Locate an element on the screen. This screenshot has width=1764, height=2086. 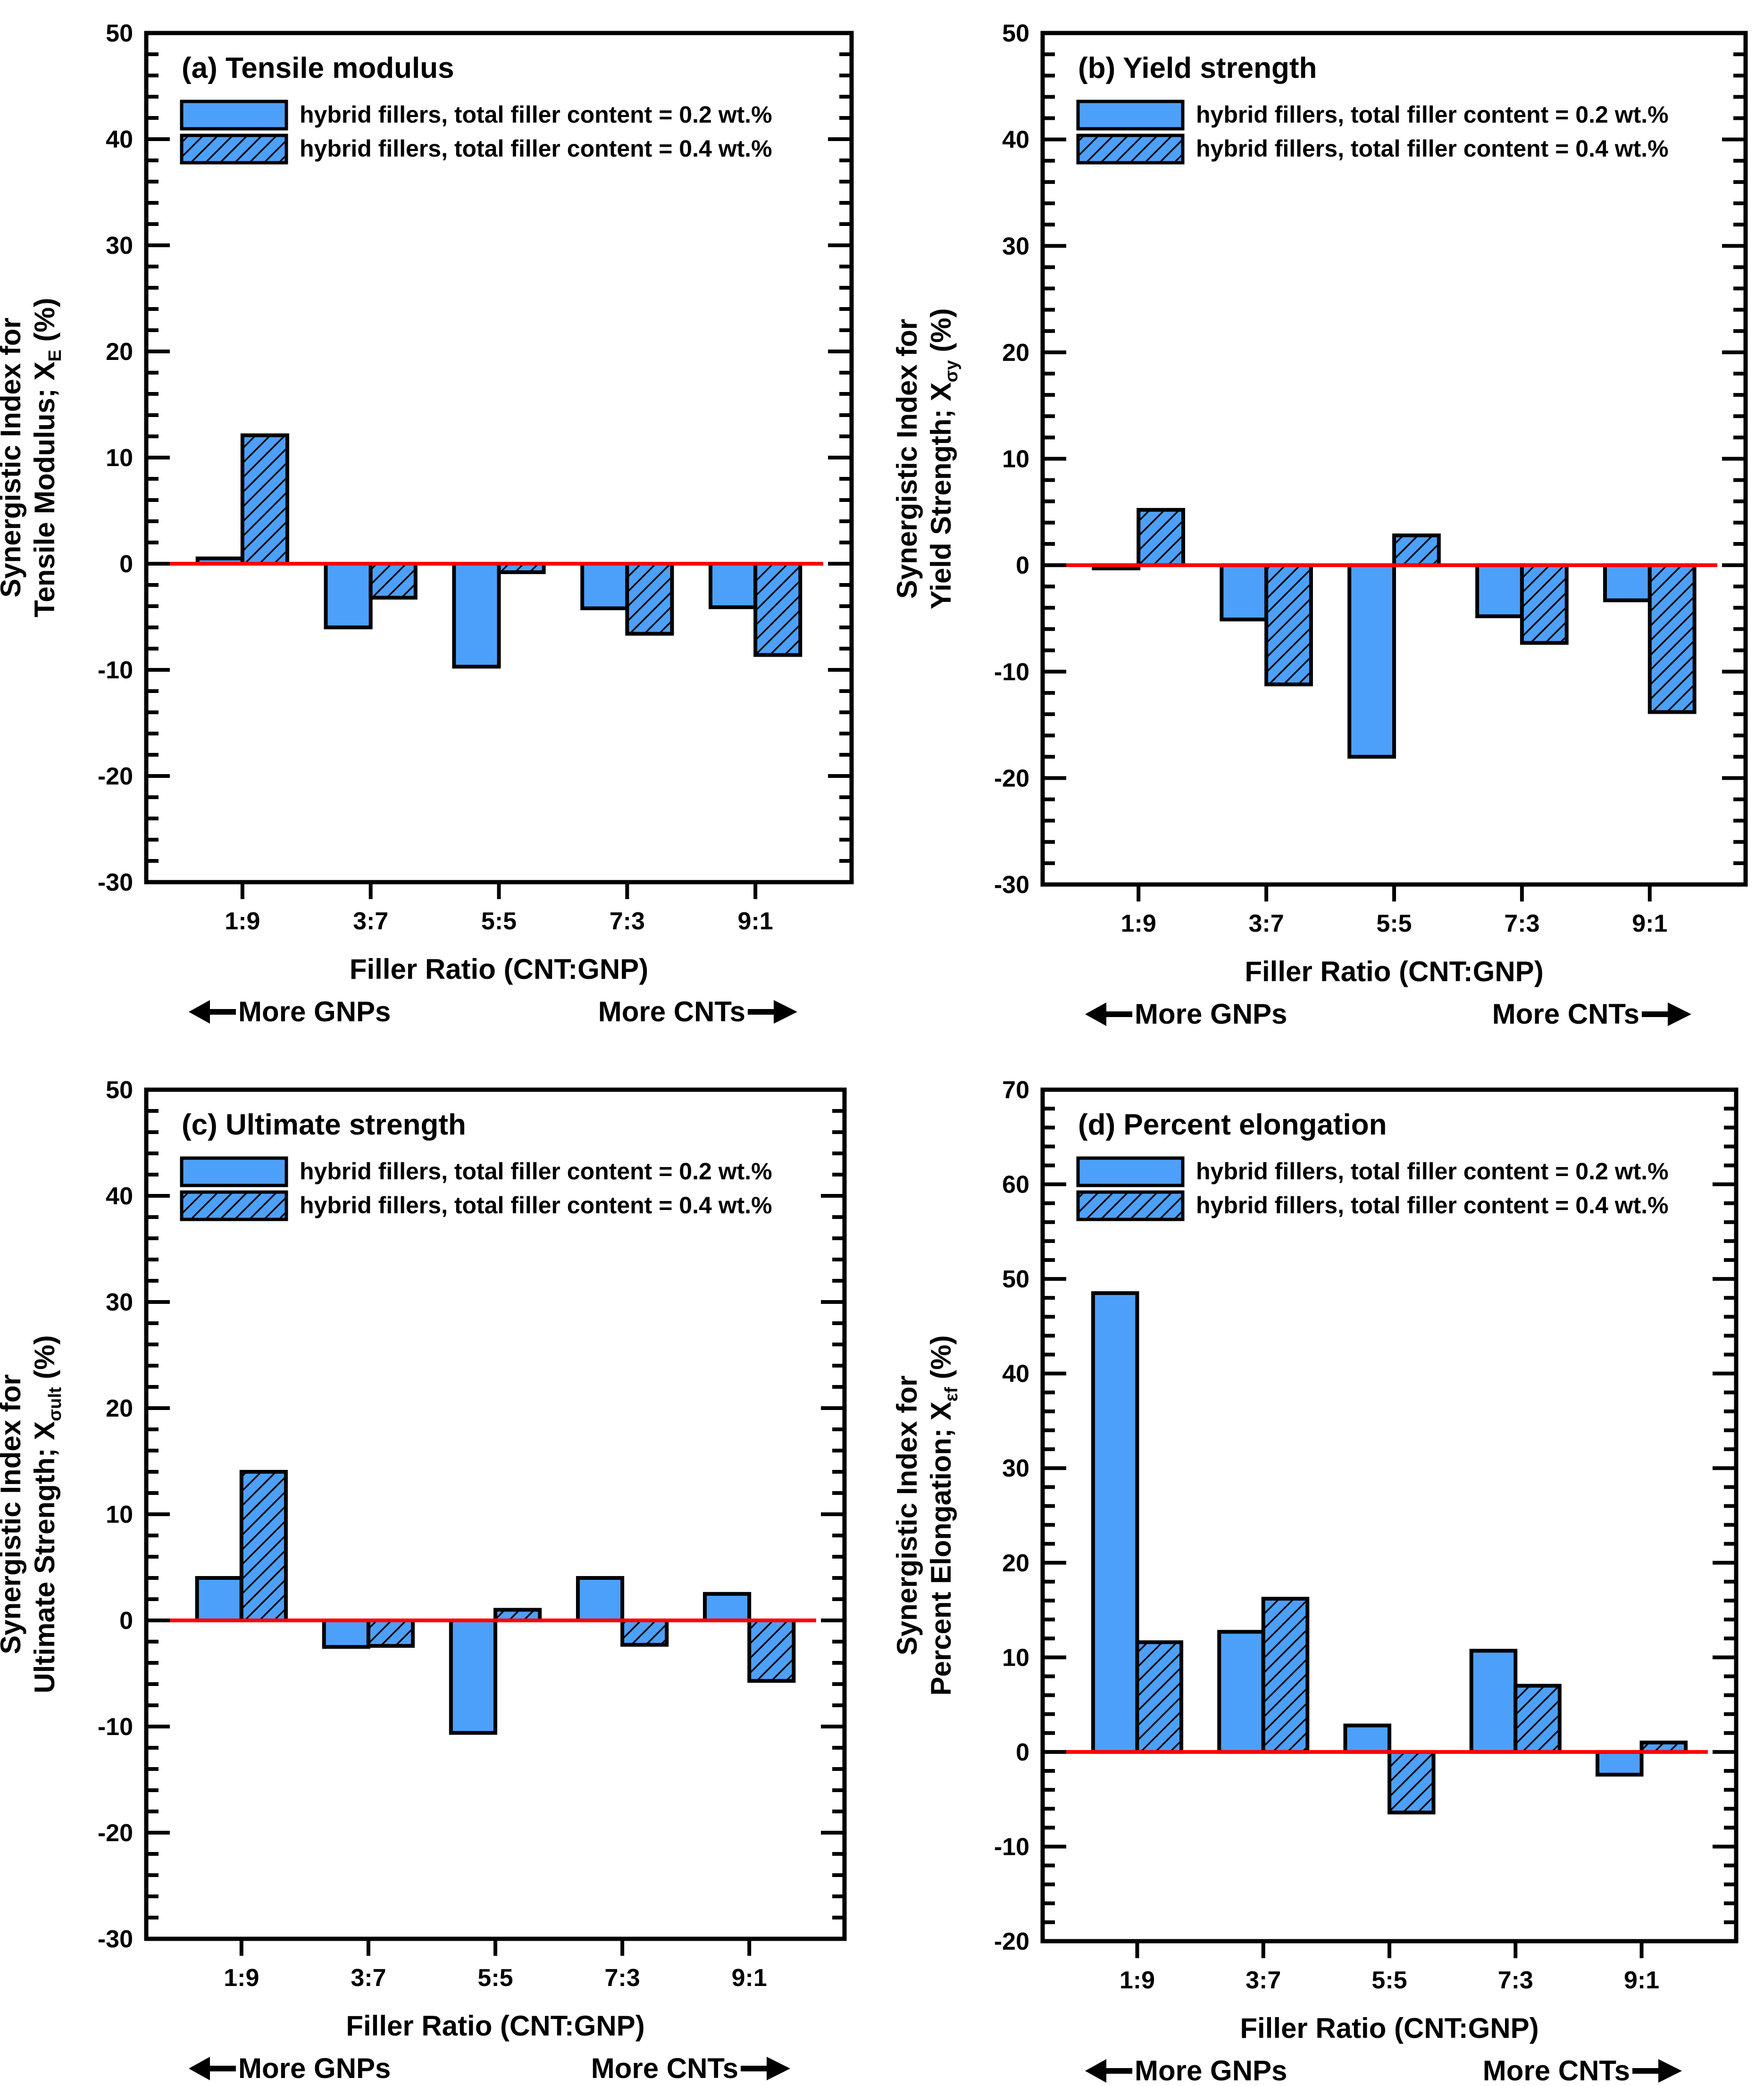
ytick-label-b: 30 is located at coordinates (1015, 247).